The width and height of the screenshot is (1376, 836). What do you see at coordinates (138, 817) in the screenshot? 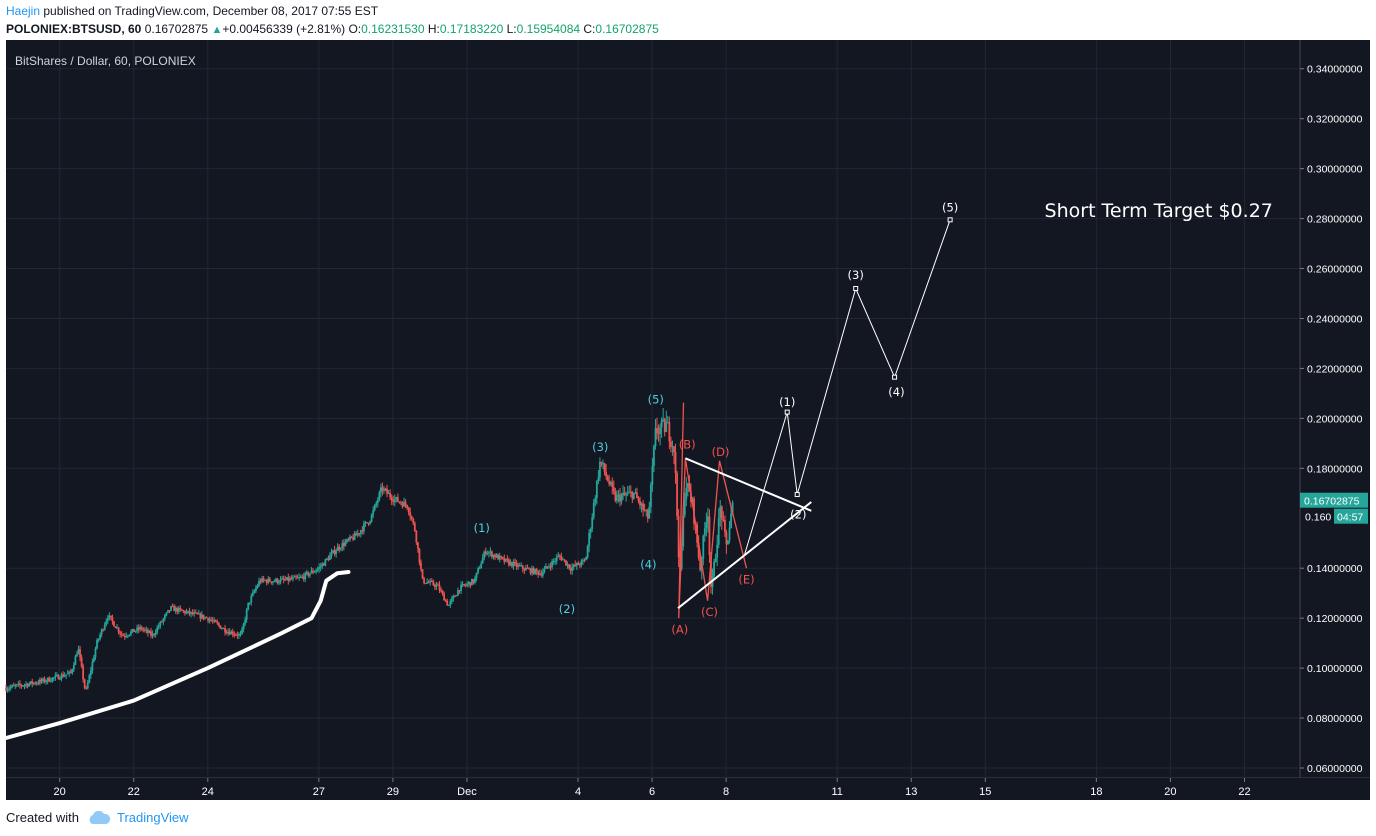
I see `tradingview-link: TradingView` at bounding box center [138, 817].